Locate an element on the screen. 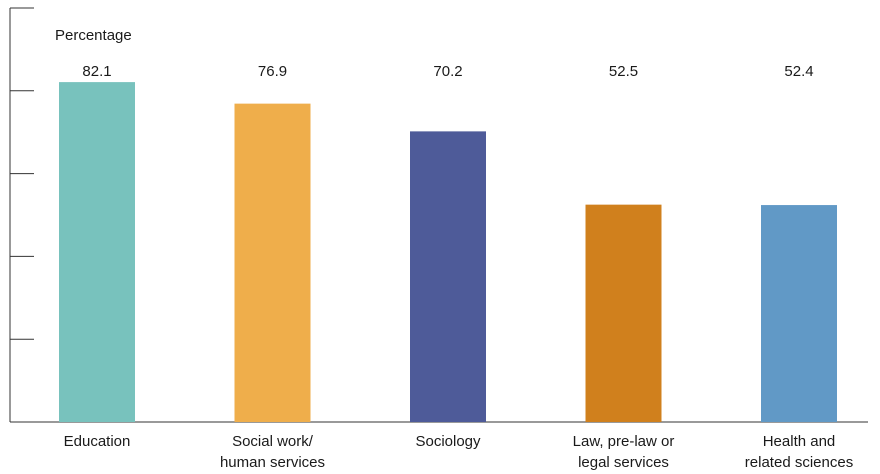  bar-value-label: 52.5 is located at coordinates (623, 71).